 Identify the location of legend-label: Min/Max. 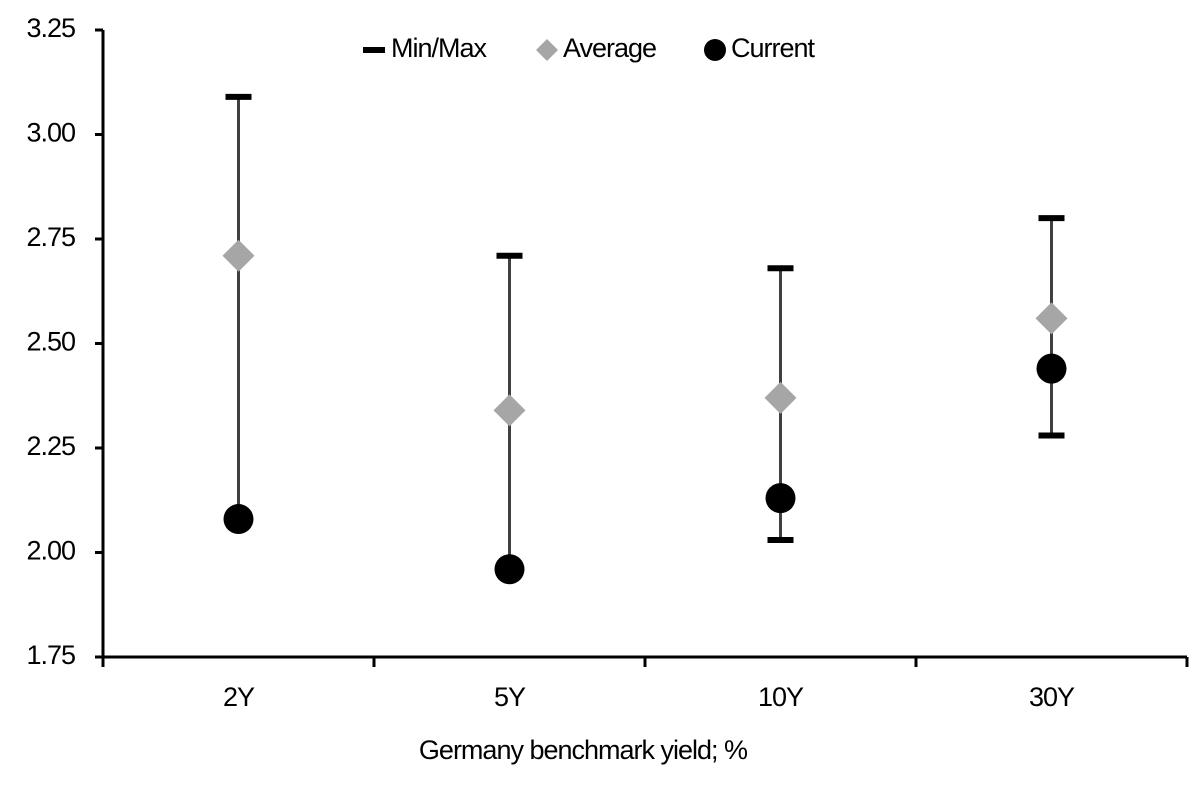
(439, 48).